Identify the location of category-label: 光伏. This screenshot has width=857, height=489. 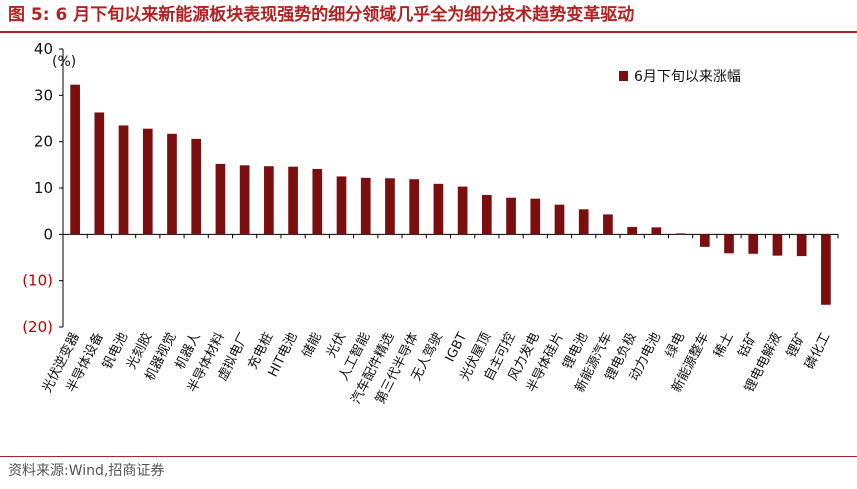
(336, 345).